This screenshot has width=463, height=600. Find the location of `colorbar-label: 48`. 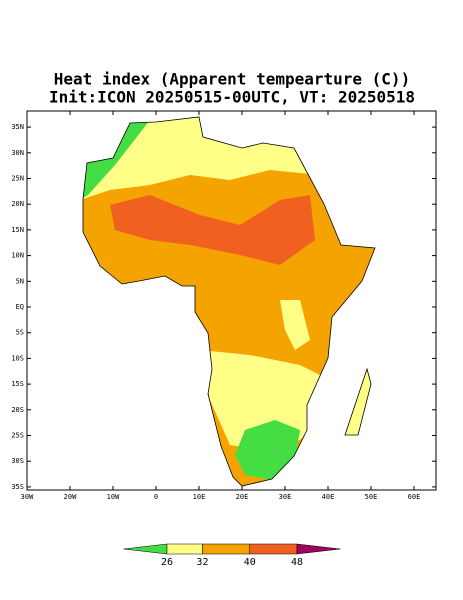

colorbar-label: 48 is located at coordinates (297, 562).